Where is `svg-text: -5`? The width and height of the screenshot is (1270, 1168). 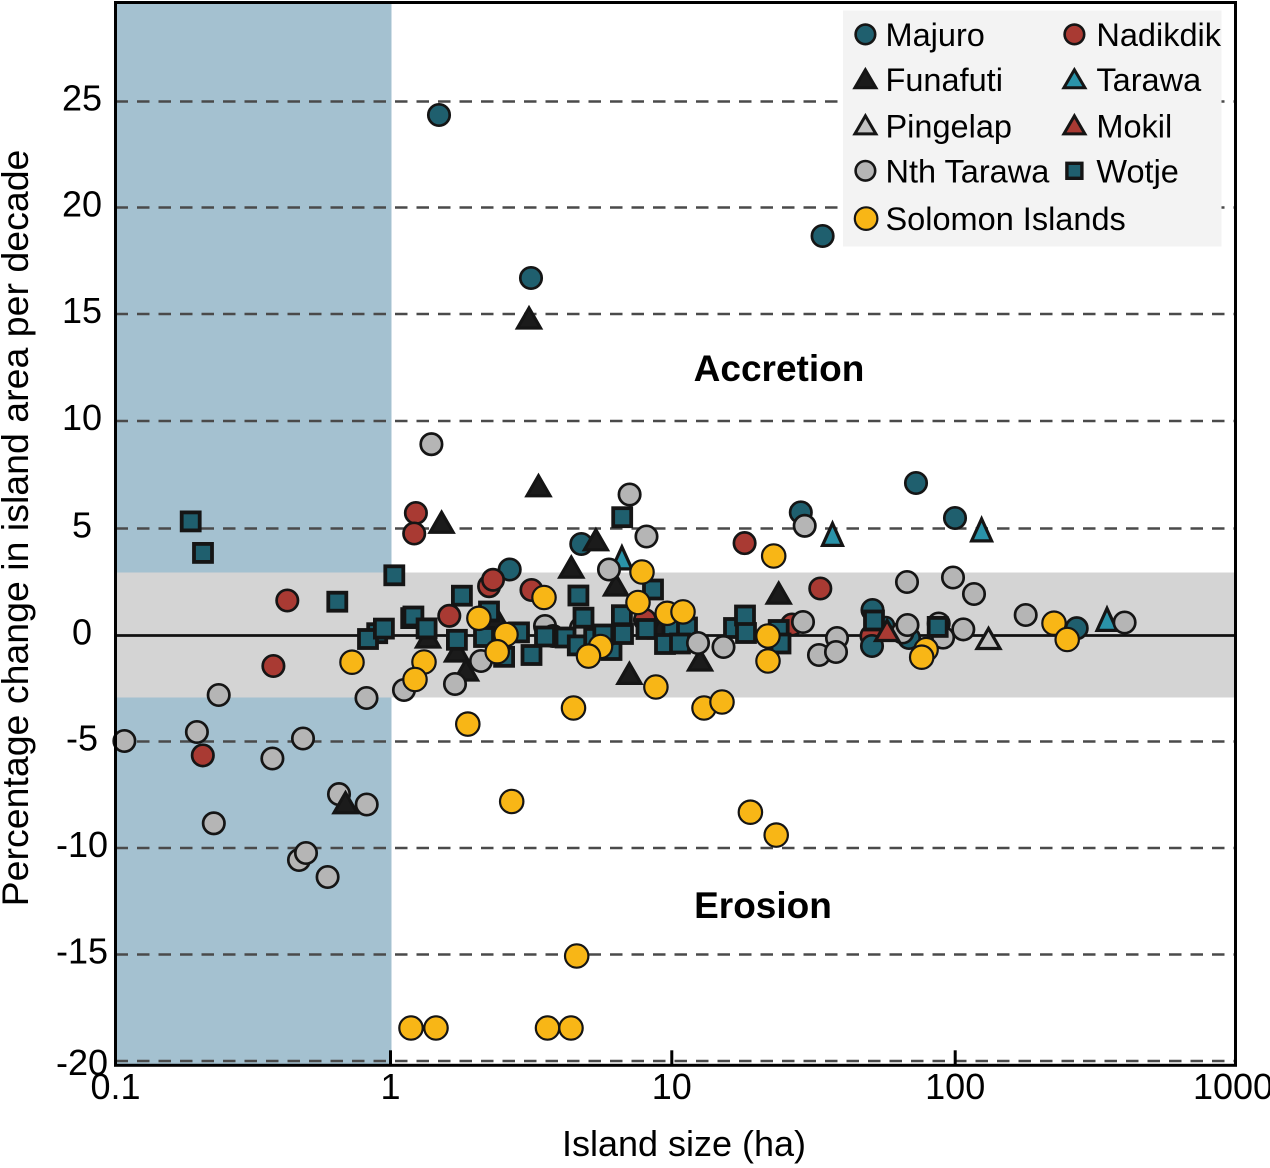 svg-text: -5 is located at coordinates (82, 737).